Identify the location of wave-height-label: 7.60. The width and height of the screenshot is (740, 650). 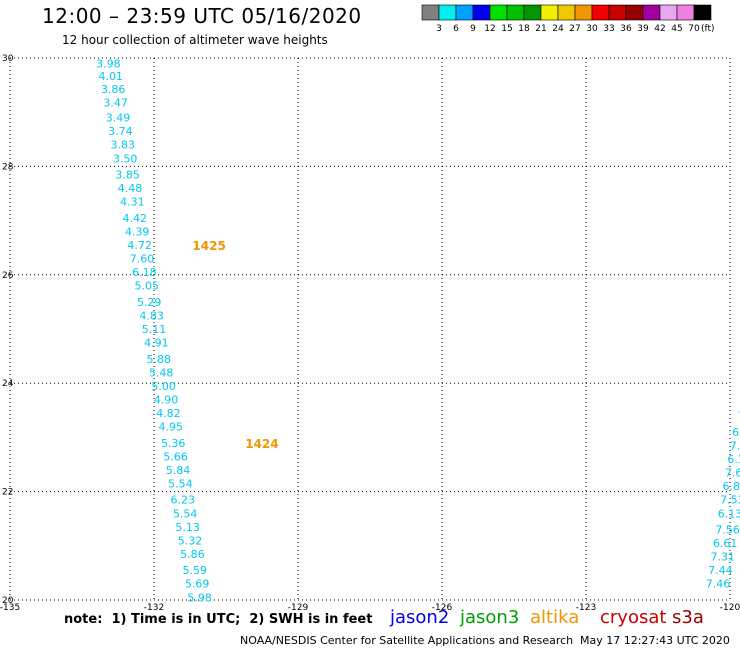
(142, 259).